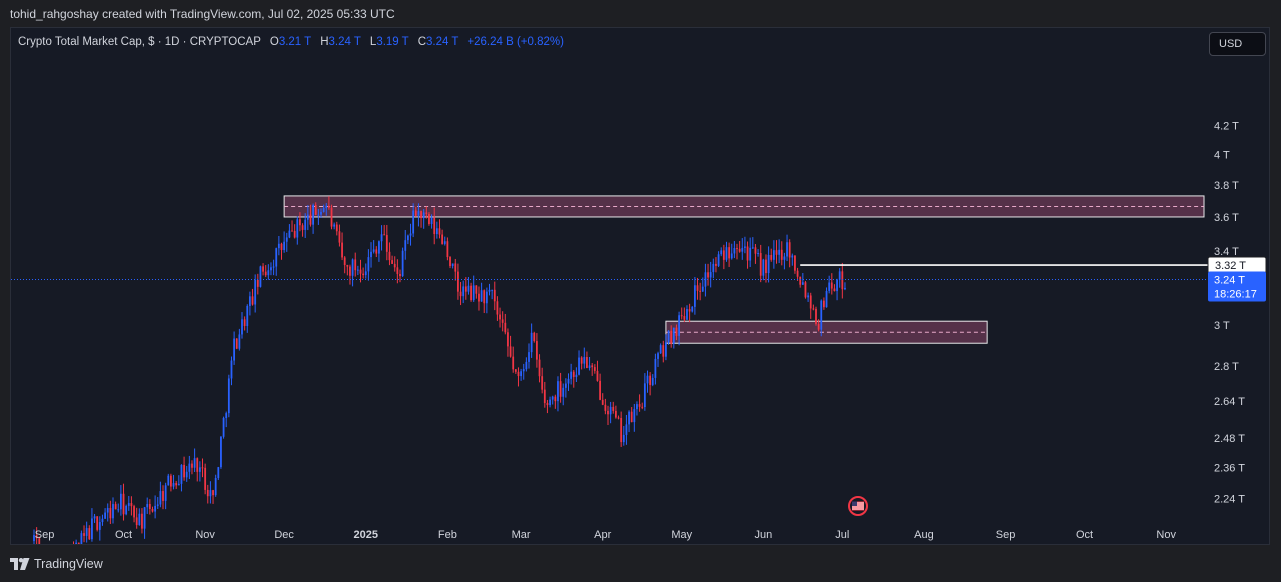 Image resolution: width=1281 pixels, height=582 pixels. Describe the element at coordinates (56, 564) in the screenshot. I see `tradingview-logo: TradingView` at that location.